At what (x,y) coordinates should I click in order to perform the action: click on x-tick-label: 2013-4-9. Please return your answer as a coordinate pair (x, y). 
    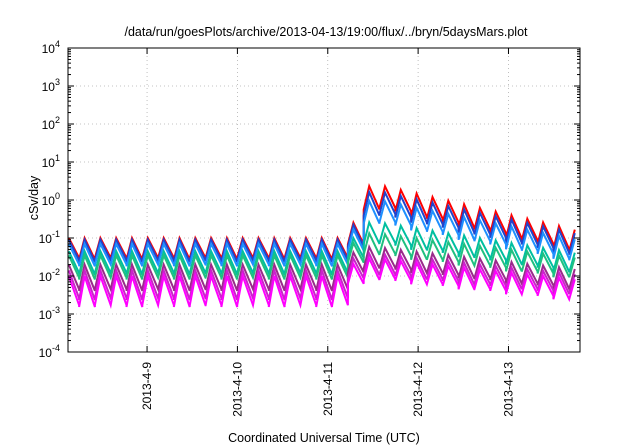
    Looking at the image, I should click on (147, 386).